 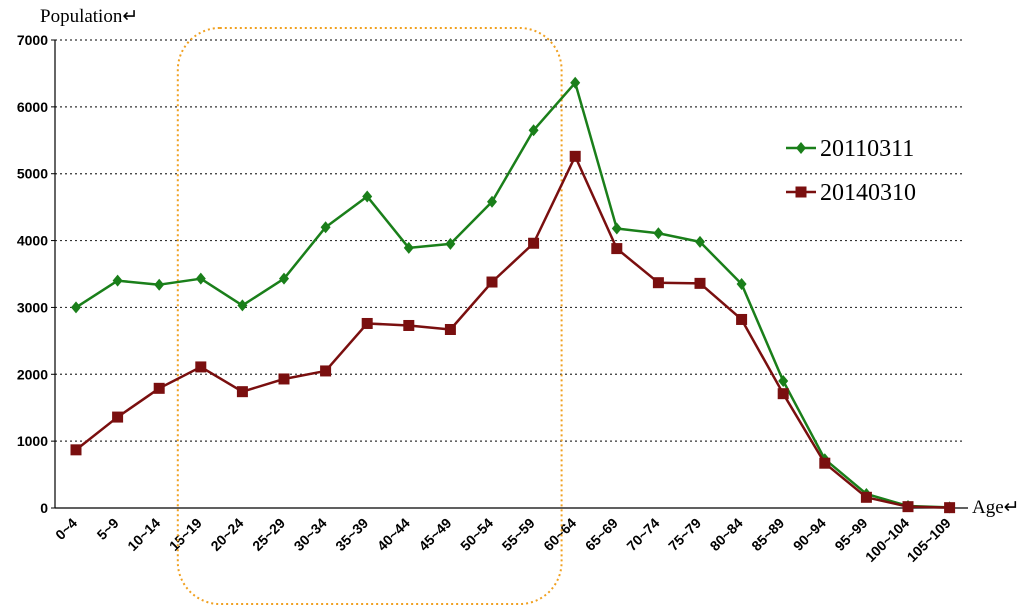 I want to click on x-tick-label: 85~89, so click(x=767, y=534).